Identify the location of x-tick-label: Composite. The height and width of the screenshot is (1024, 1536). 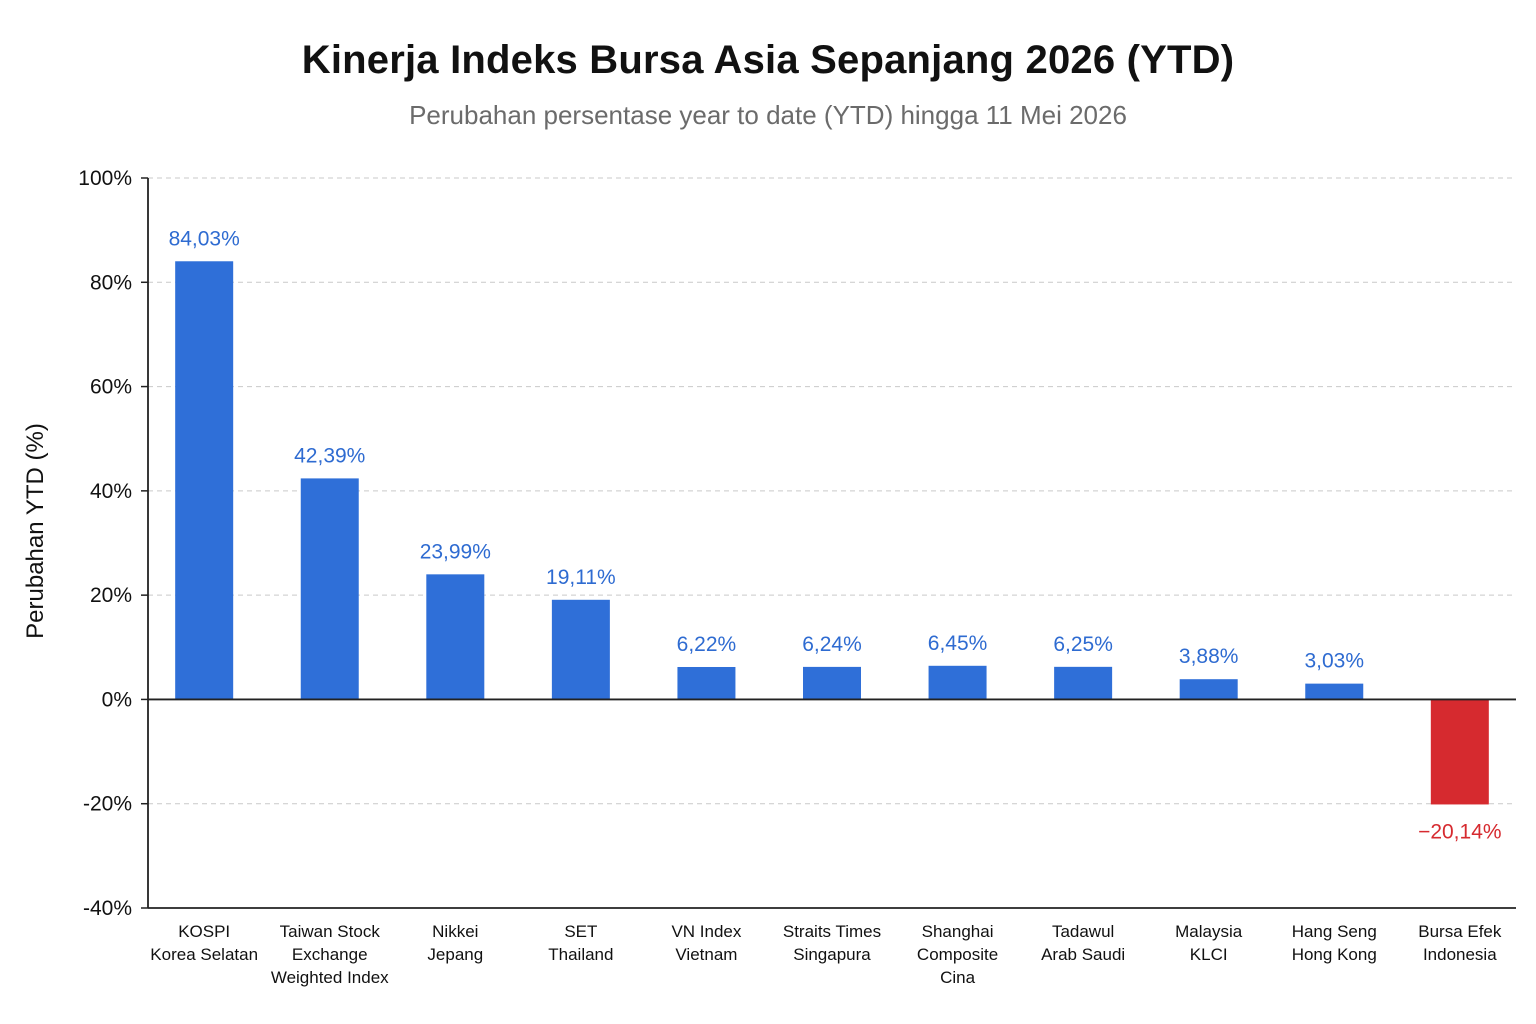
(957, 954).